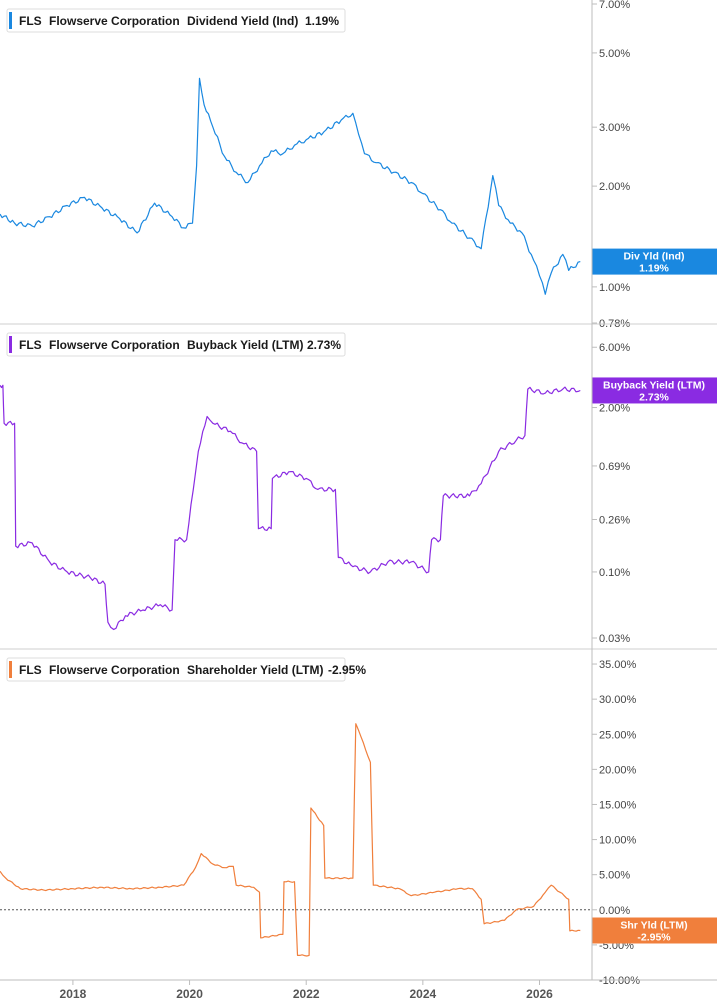 The height and width of the screenshot is (1005, 717). What do you see at coordinates (614, 520) in the screenshot?
I see `y-tick-label: 0.26%` at bounding box center [614, 520].